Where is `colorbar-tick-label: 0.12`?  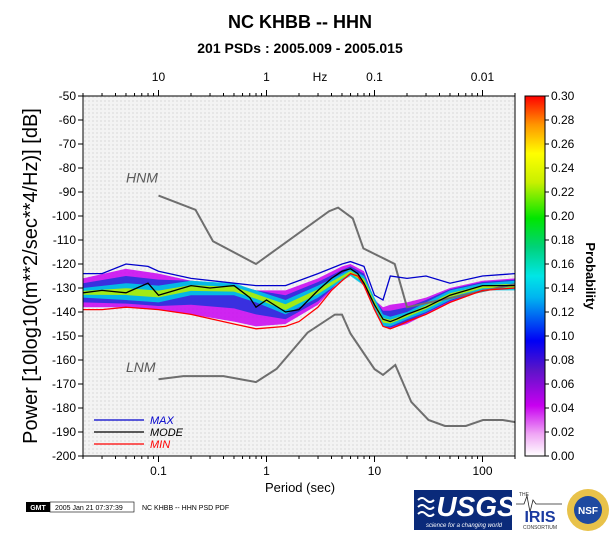 colorbar-tick-label: 0.12 is located at coordinates (563, 312).